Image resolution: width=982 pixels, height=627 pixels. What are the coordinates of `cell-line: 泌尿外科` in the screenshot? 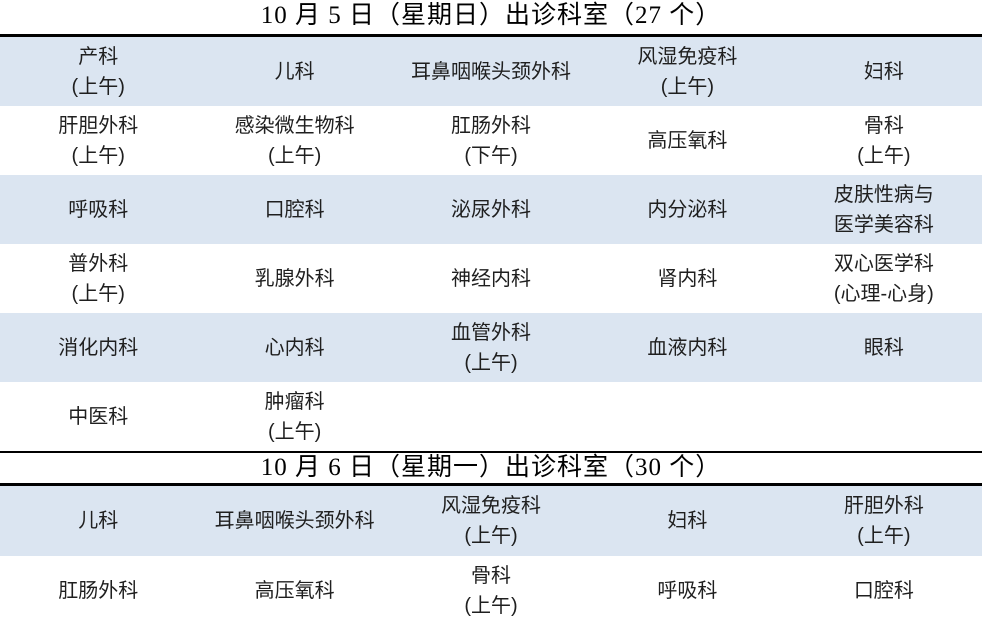 It's located at (491, 209).